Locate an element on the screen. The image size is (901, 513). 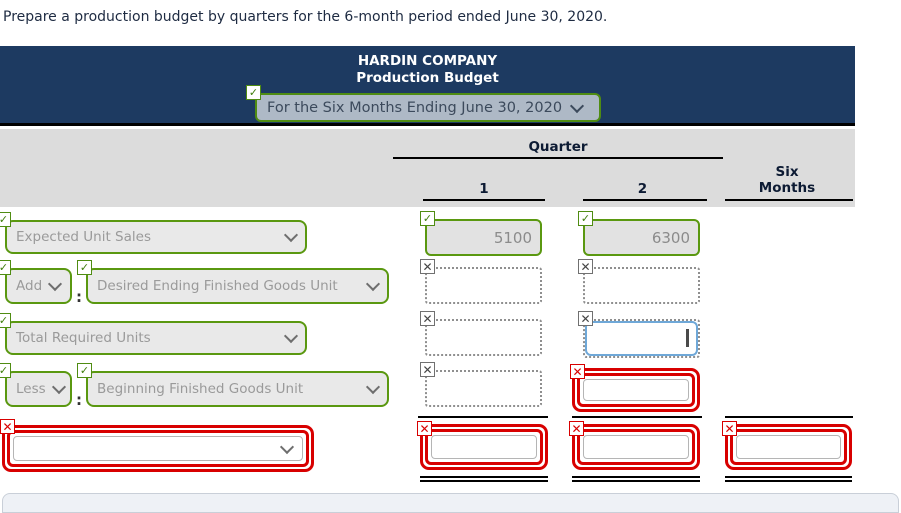
row4-q2-field is located at coordinates (636, 390).